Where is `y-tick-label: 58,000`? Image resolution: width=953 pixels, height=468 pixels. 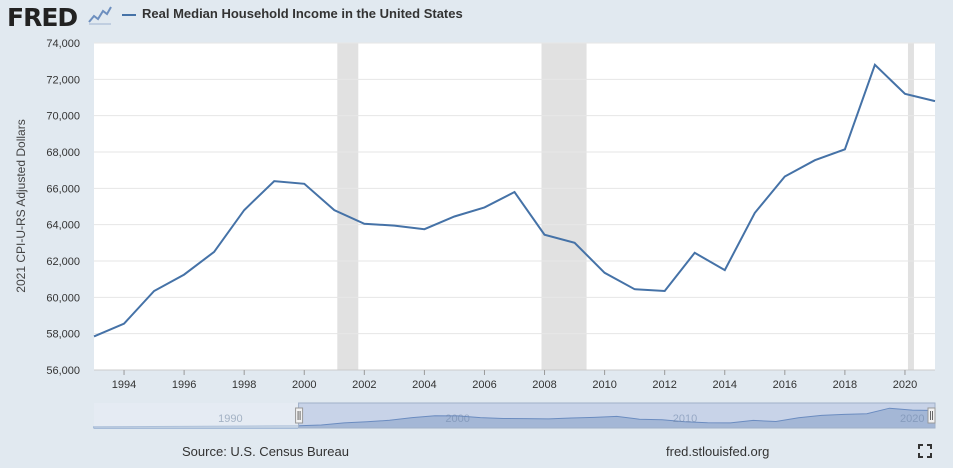 y-tick-label: 58,000 is located at coordinates (63, 335).